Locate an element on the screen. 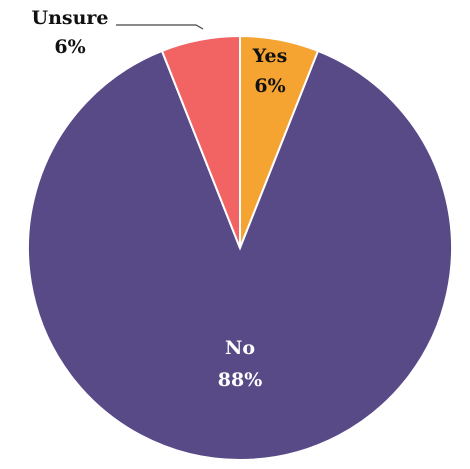 The height and width of the screenshot is (469, 470). slice-label-yes: Yes is located at coordinates (270, 56).